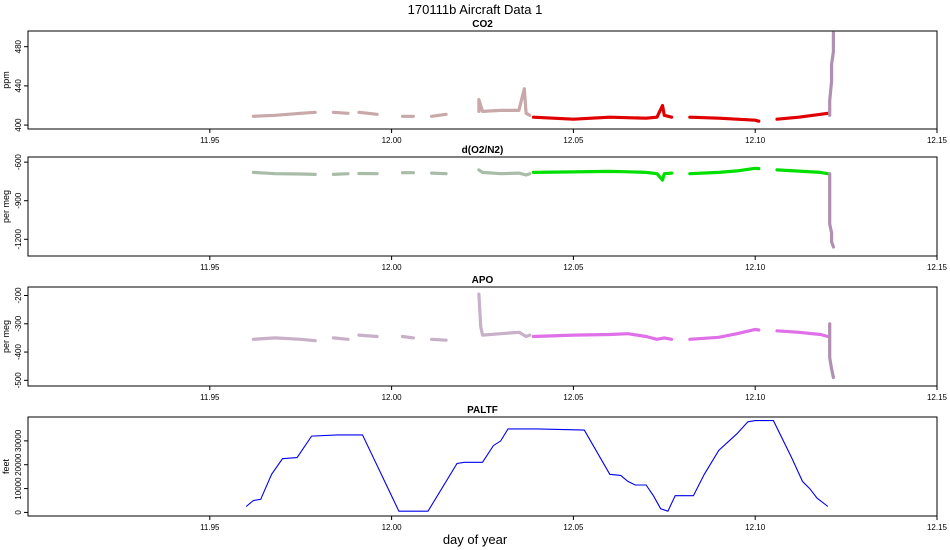  Describe the element at coordinates (482, 410) in the screenshot. I see `panel-title: PALTF` at that location.